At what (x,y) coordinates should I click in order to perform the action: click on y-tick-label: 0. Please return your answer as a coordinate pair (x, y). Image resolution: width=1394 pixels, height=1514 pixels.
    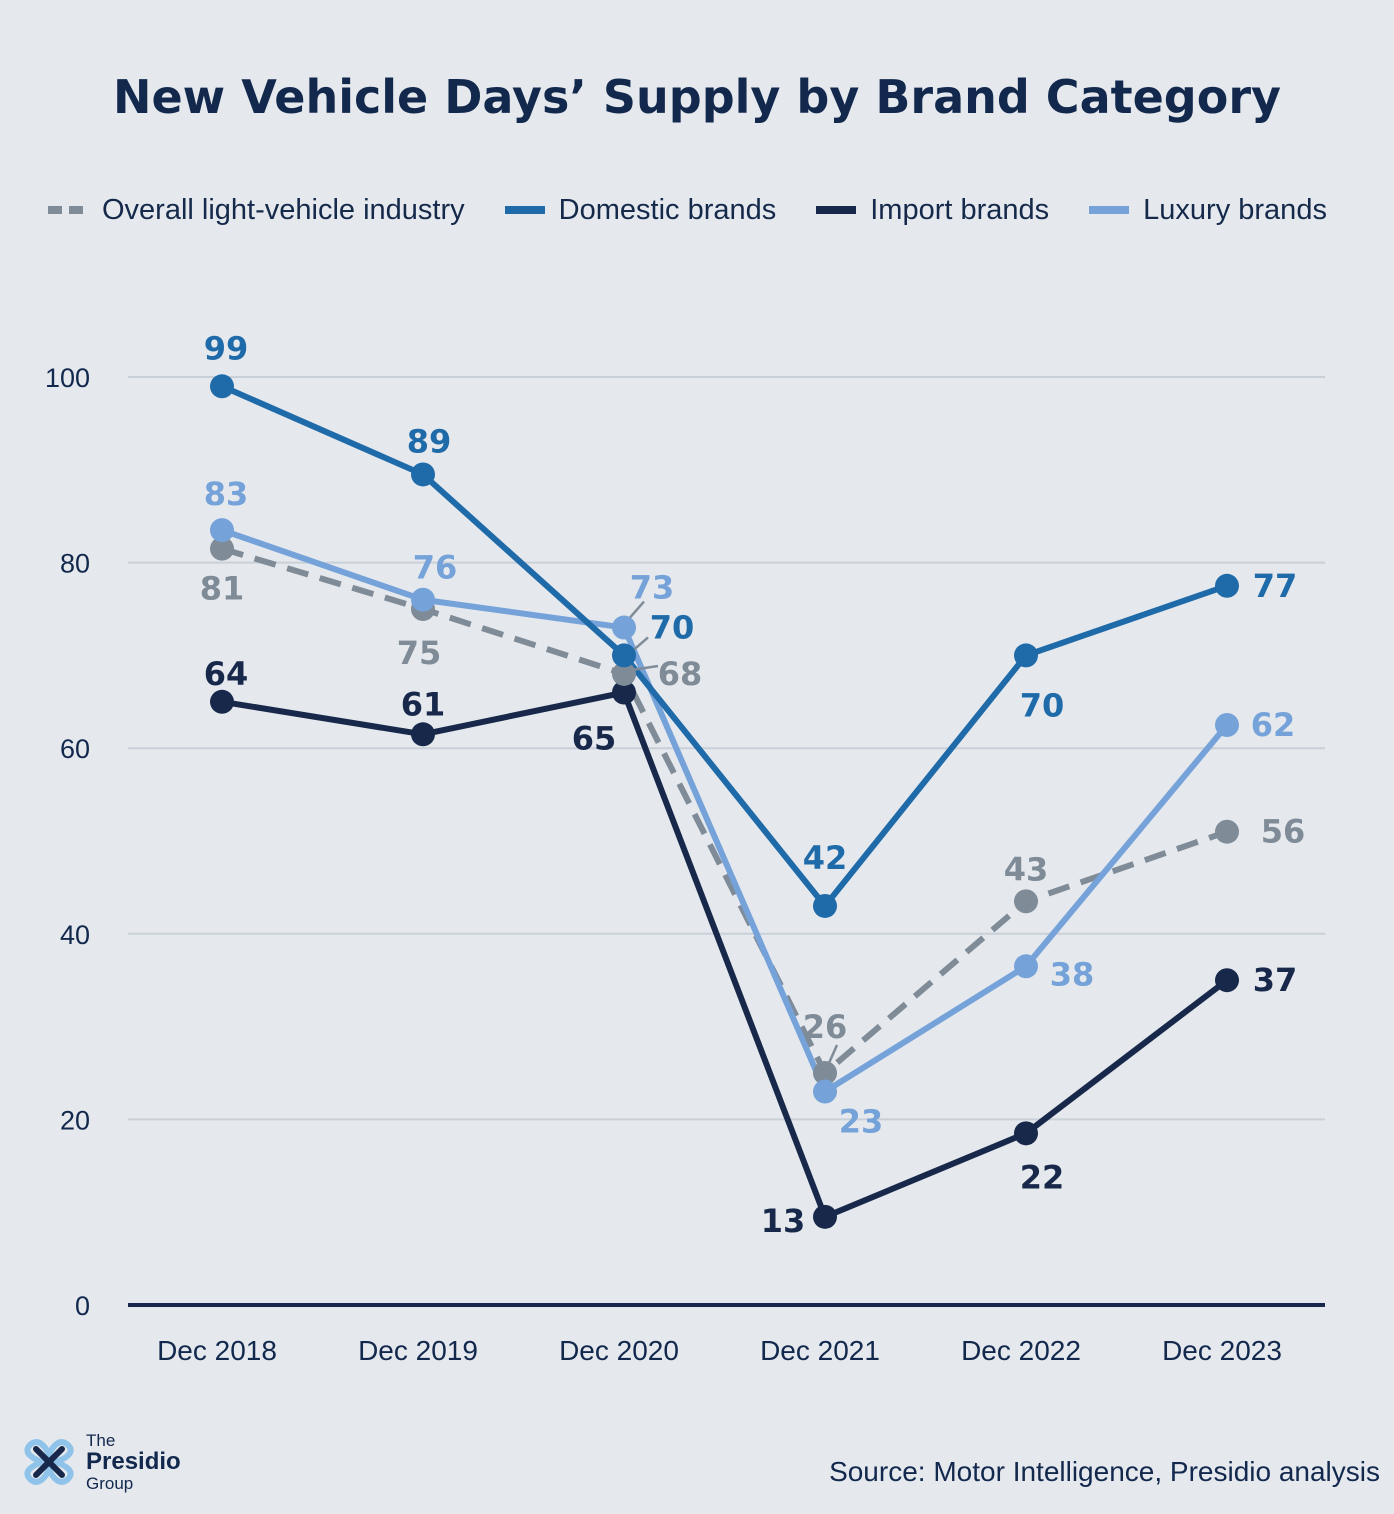
    Looking at the image, I should click on (82, 1306).